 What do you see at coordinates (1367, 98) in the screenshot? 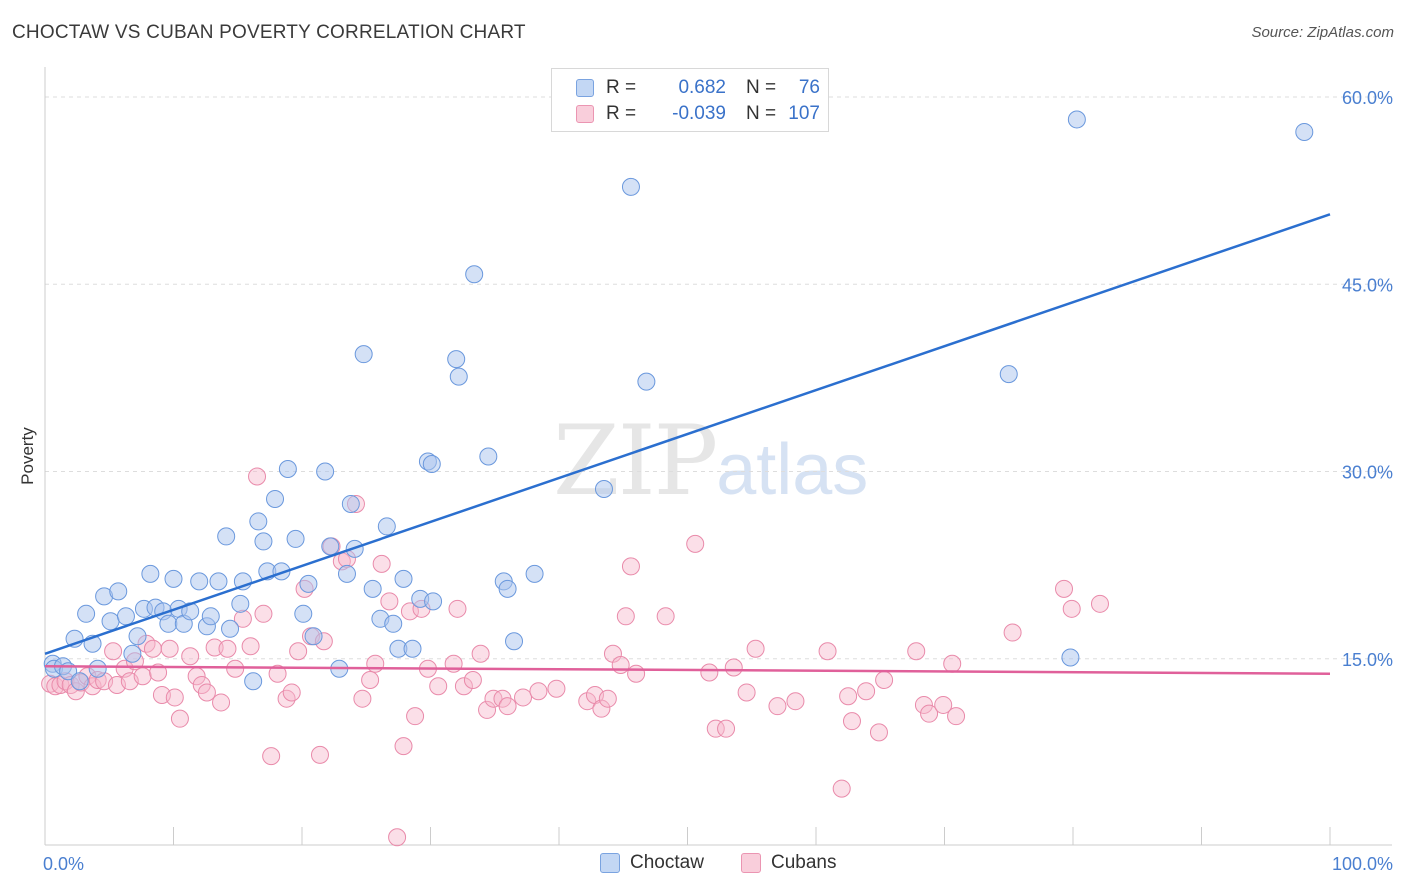
I see `y-tick-label: 60.0%` at bounding box center [1367, 98].